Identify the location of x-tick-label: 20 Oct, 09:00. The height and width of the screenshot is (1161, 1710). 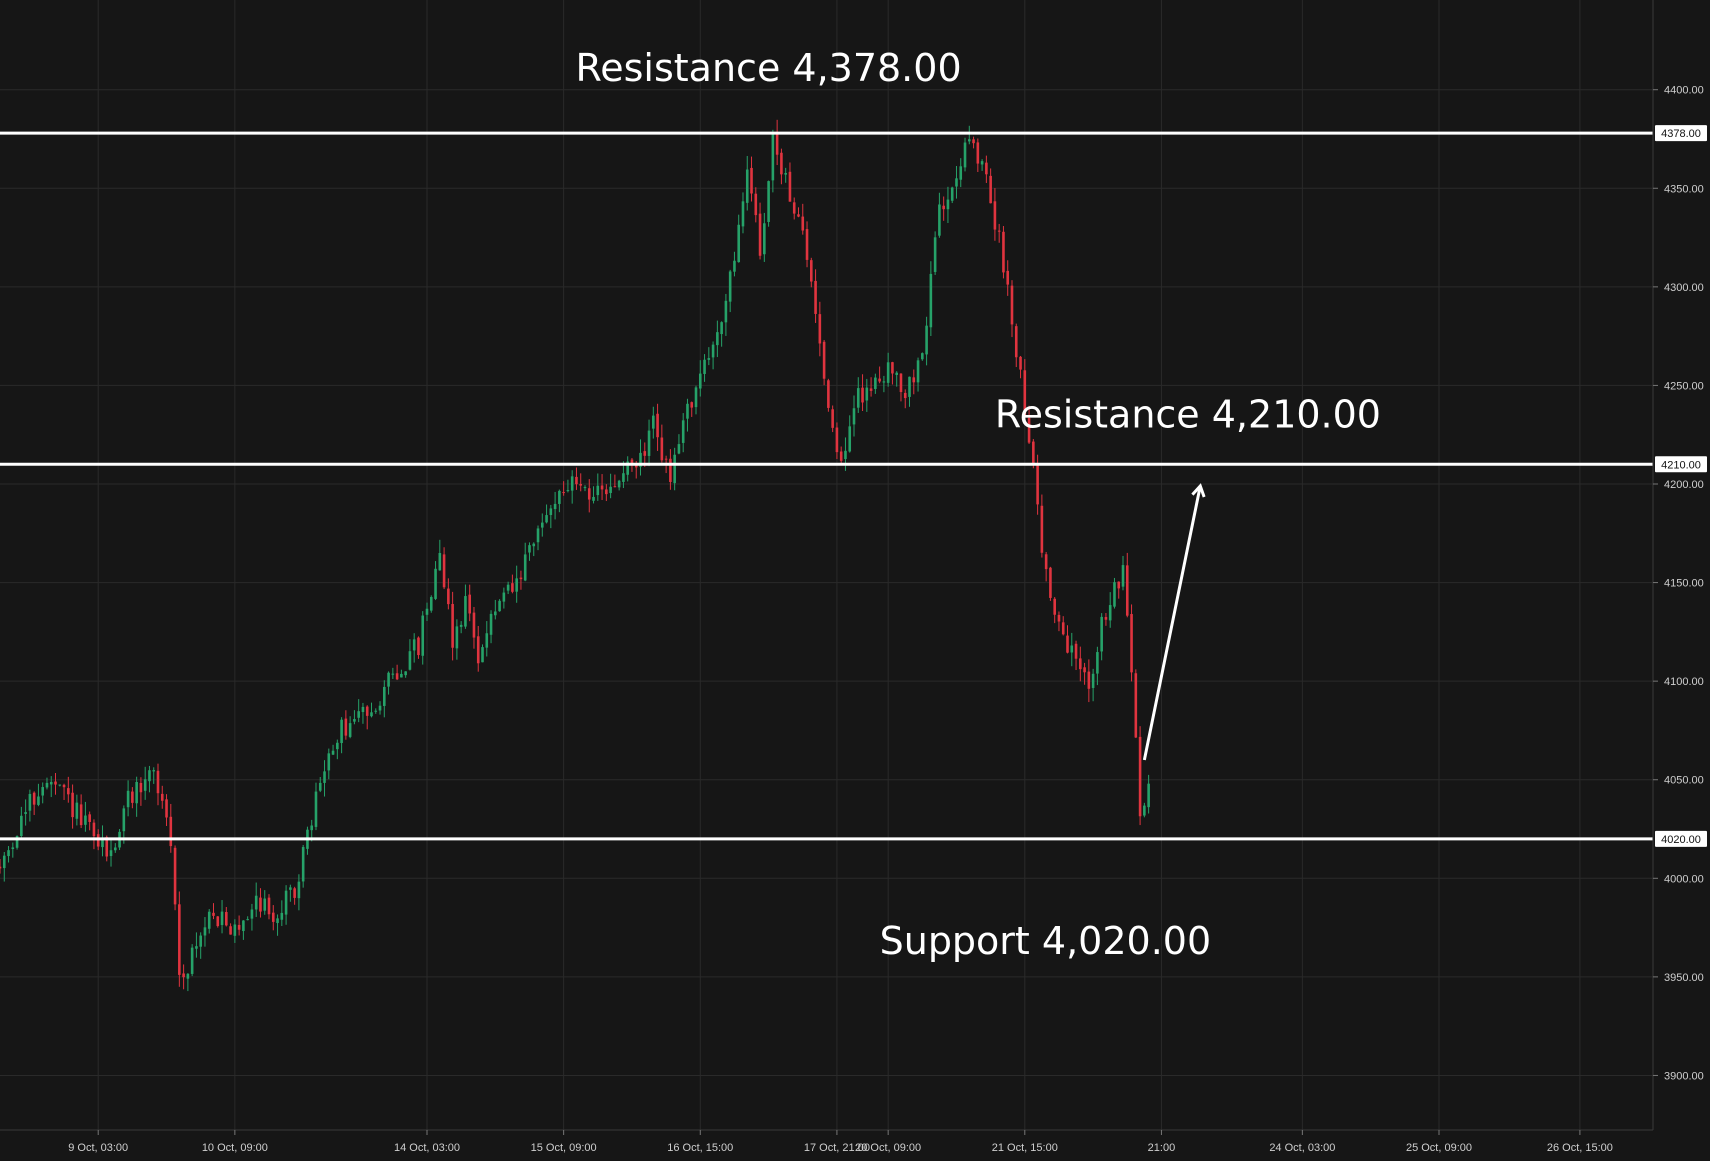
(888, 1148).